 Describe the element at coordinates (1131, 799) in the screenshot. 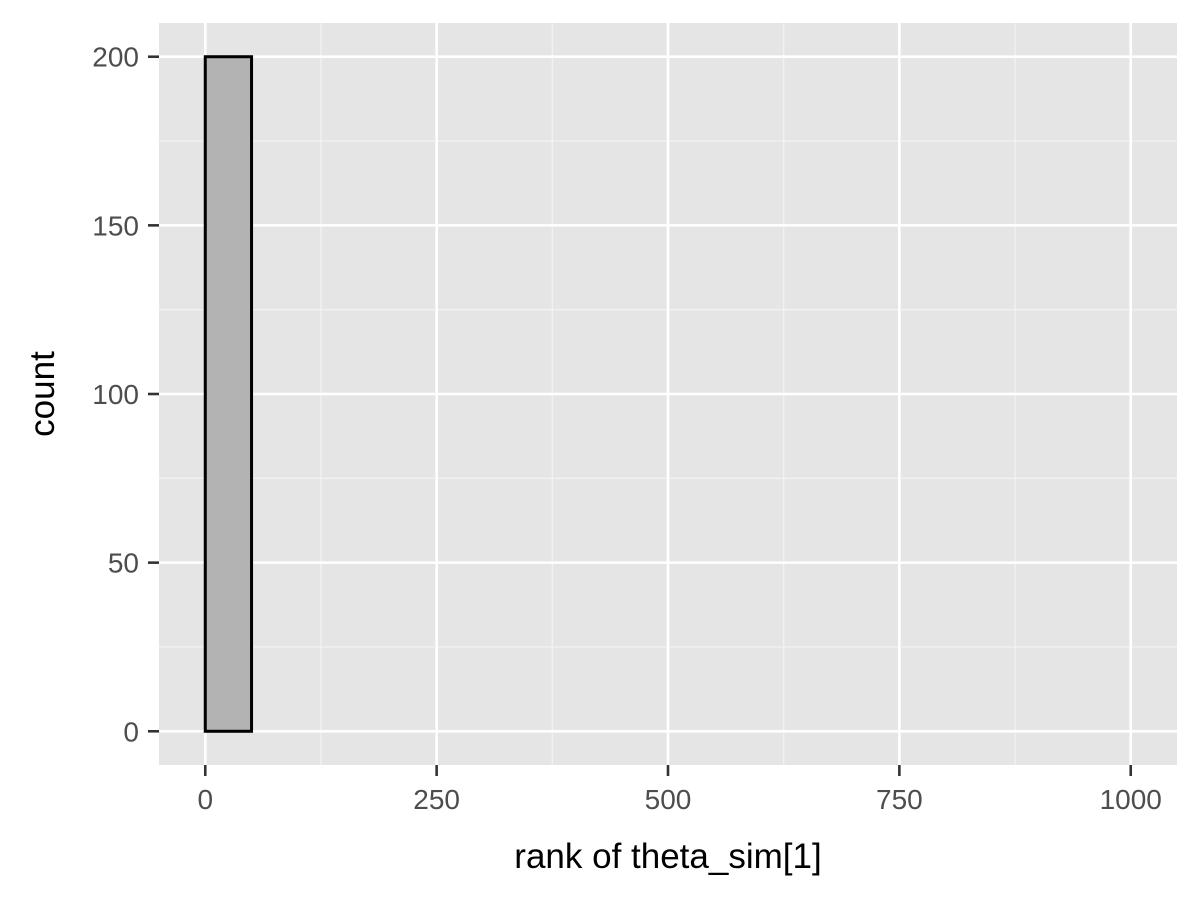

I see `x-tick-label: 1000` at that location.